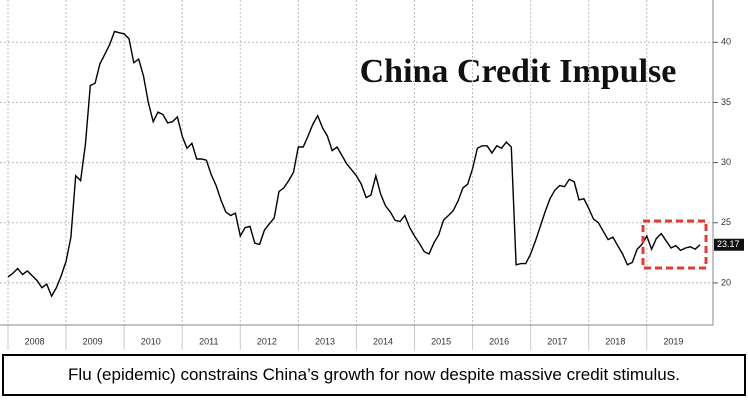 Image resolution: width=748 pixels, height=405 pixels. What do you see at coordinates (726, 222) in the screenshot?
I see `y-tick-label: 25` at bounding box center [726, 222].